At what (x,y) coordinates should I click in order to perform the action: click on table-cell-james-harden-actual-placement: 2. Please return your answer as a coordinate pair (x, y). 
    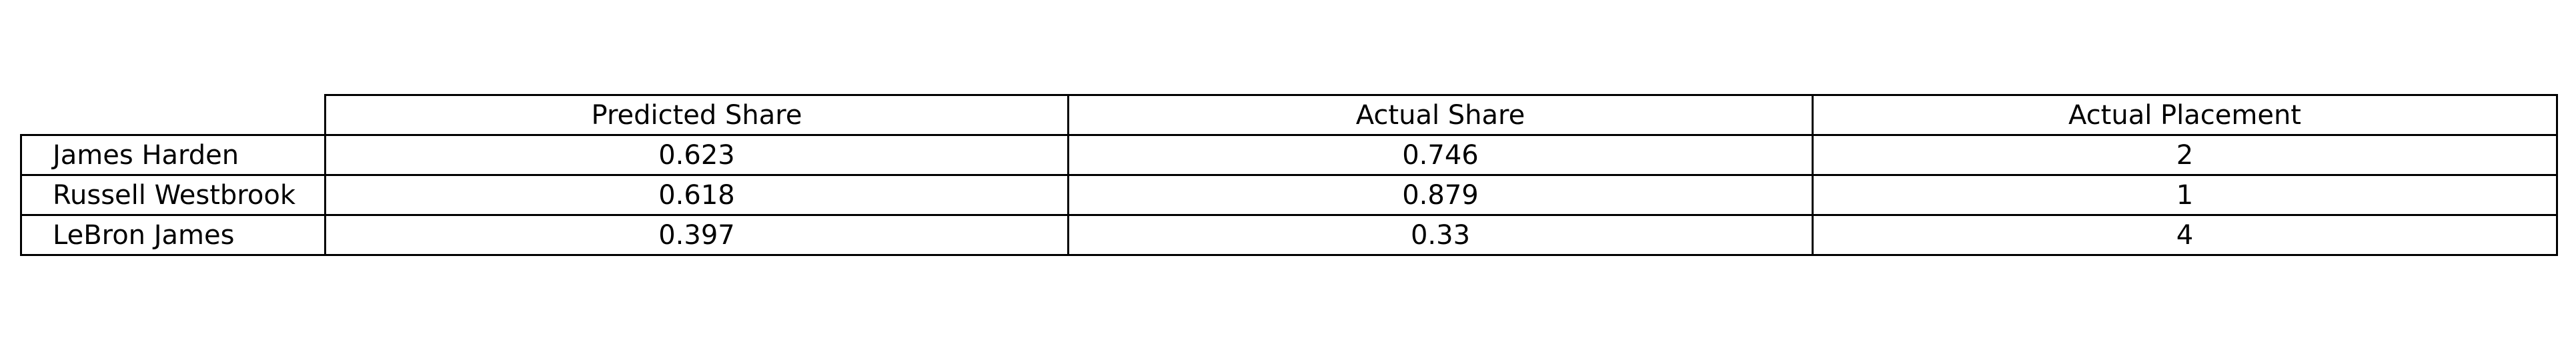
    Looking at the image, I should click on (2185, 155).